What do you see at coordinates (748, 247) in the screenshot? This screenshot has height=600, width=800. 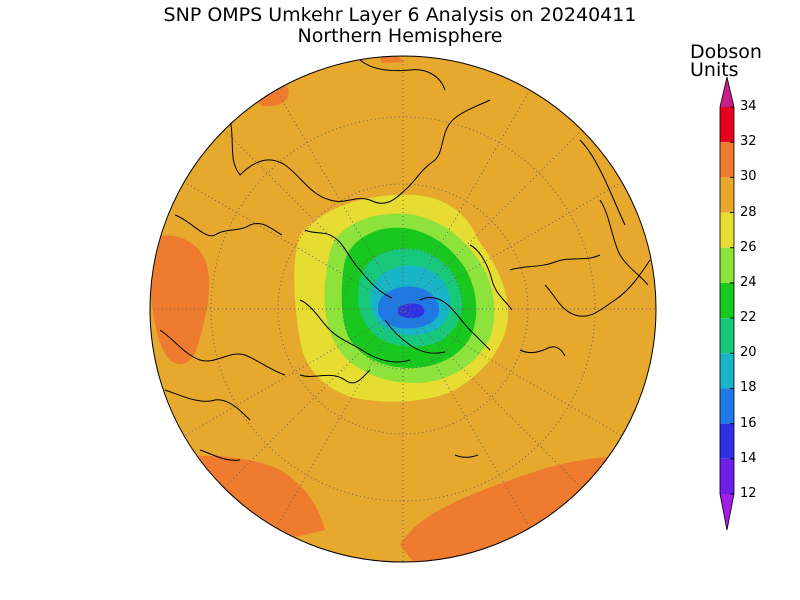 I see `colorbar-tick-label: 26` at bounding box center [748, 247].